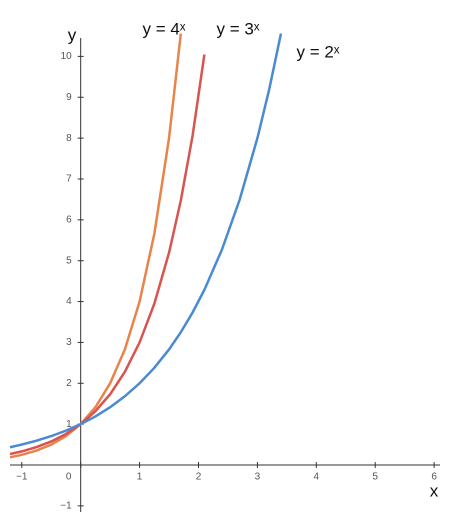 The height and width of the screenshot is (521, 454). I want to click on x-tick-label: 5, so click(375, 477).